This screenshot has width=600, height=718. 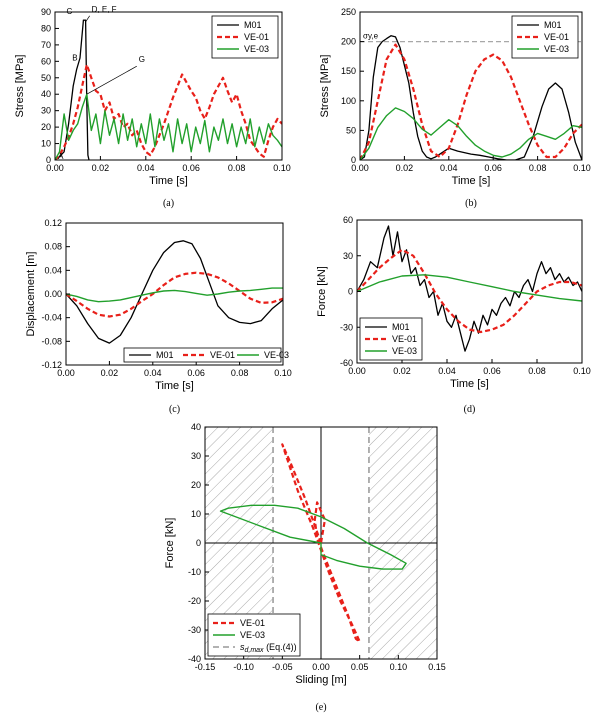 I want to click on y-tick-label: 0.04, so click(x=53, y=270).